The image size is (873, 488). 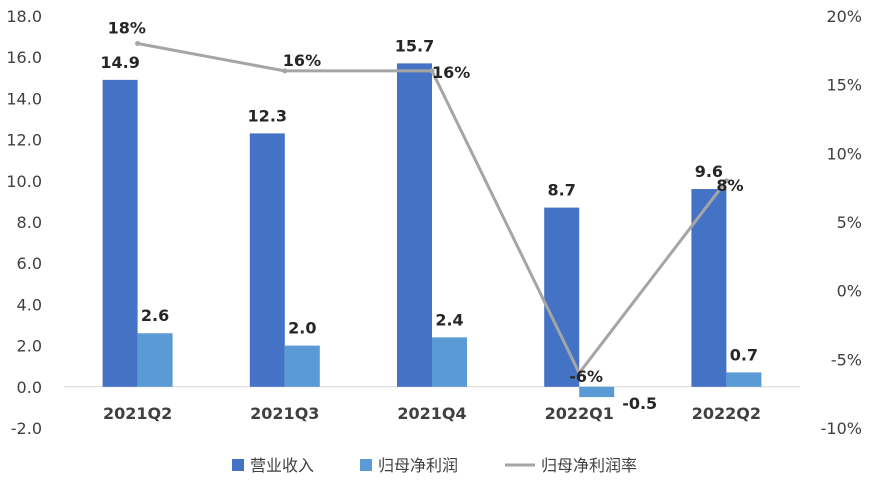 I want to click on left-tick-label: 18.0, so click(x=24, y=16).